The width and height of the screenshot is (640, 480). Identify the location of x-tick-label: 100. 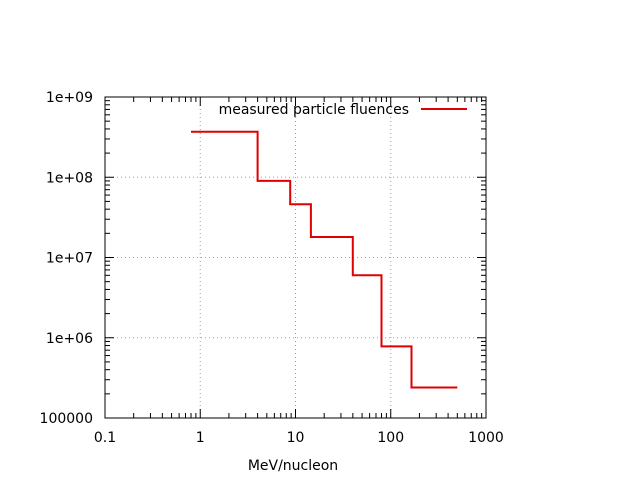
(390, 438).